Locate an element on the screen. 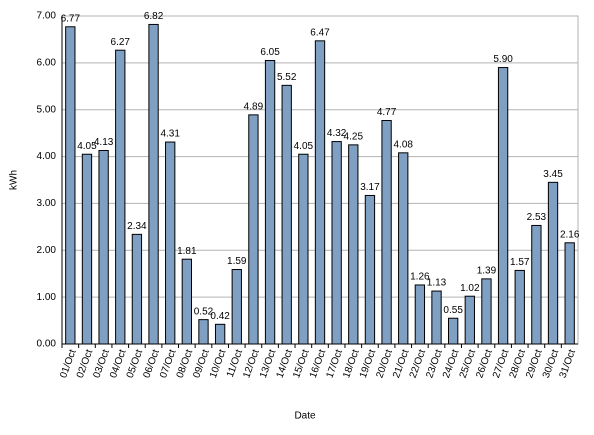  data-label: 1.39 is located at coordinates (487, 271).